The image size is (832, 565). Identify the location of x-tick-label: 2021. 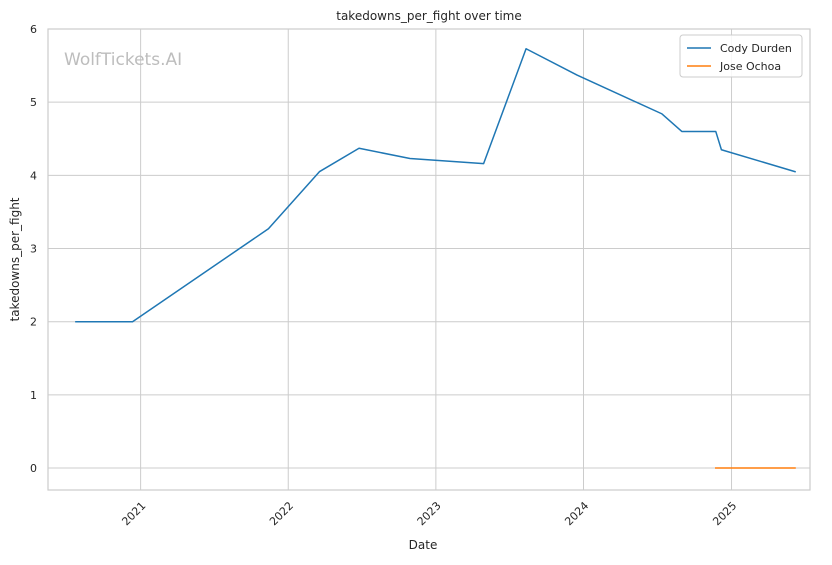
(133, 513).